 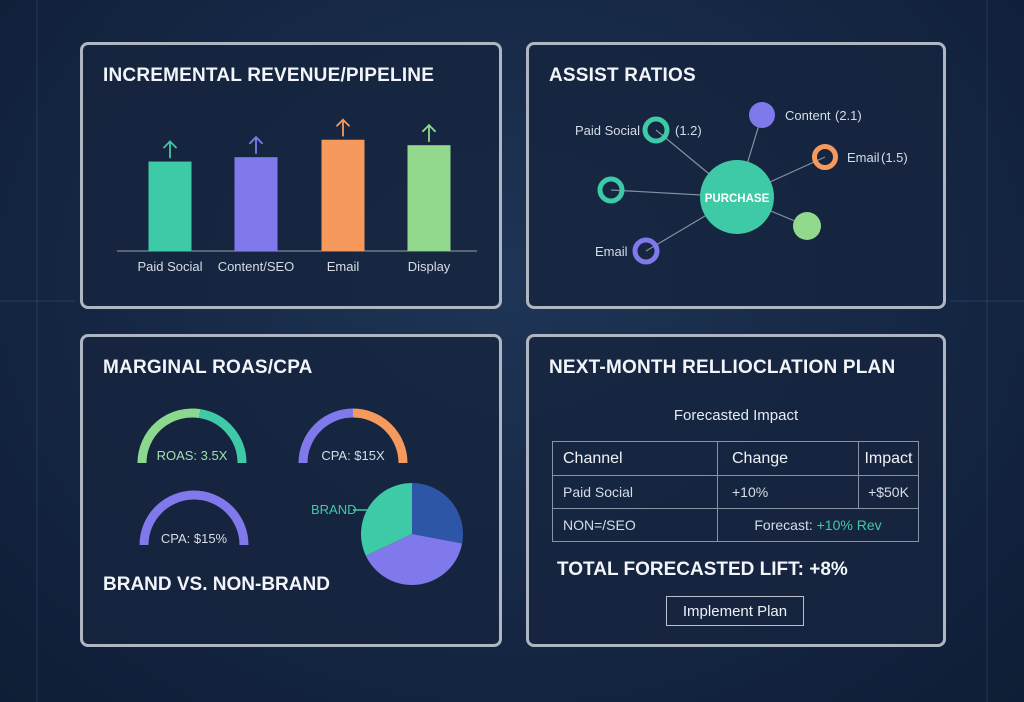 What do you see at coordinates (848, 115) in the screenshot?
I see `node-value-content: (2.1)` at bounding box center [848, 115].